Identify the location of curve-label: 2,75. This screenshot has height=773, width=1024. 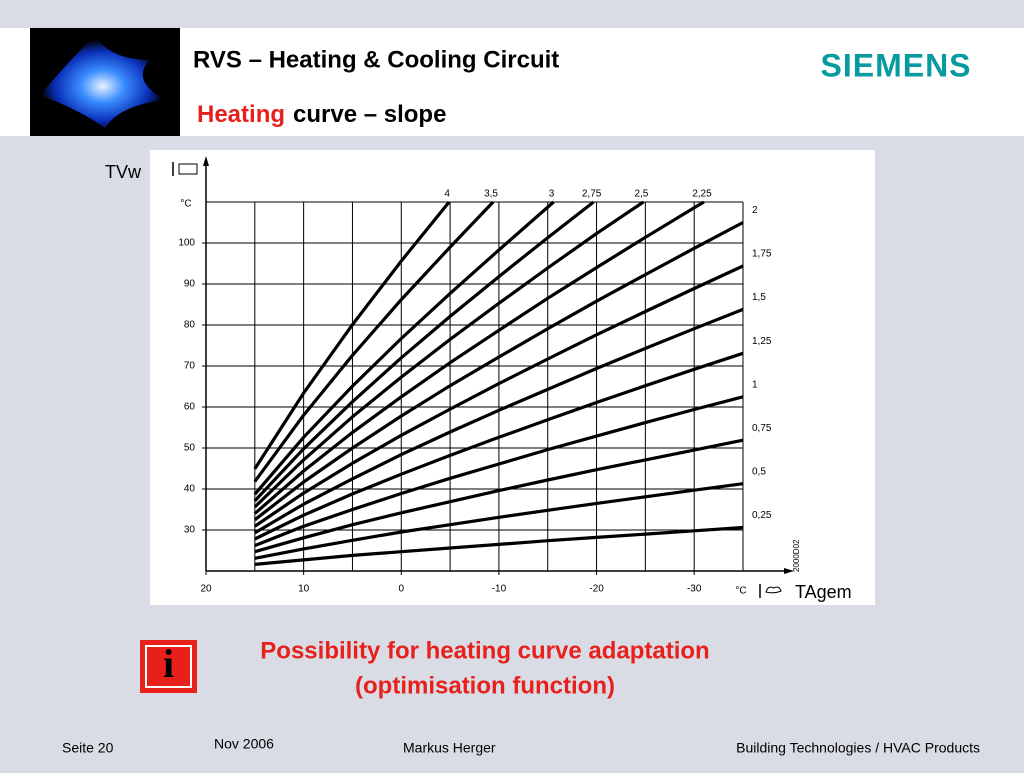
(592, 194).